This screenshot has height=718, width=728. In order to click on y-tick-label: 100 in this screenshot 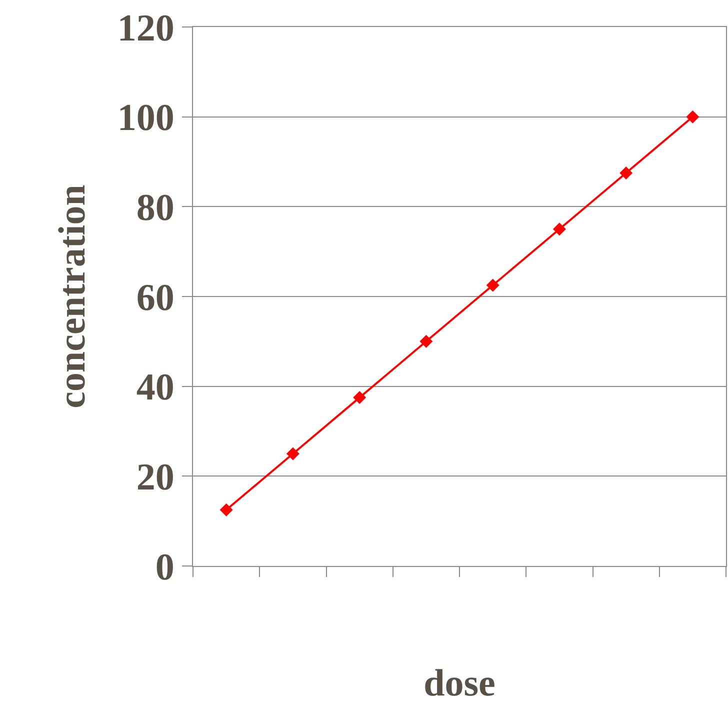, I will do `click(145, 118)`.